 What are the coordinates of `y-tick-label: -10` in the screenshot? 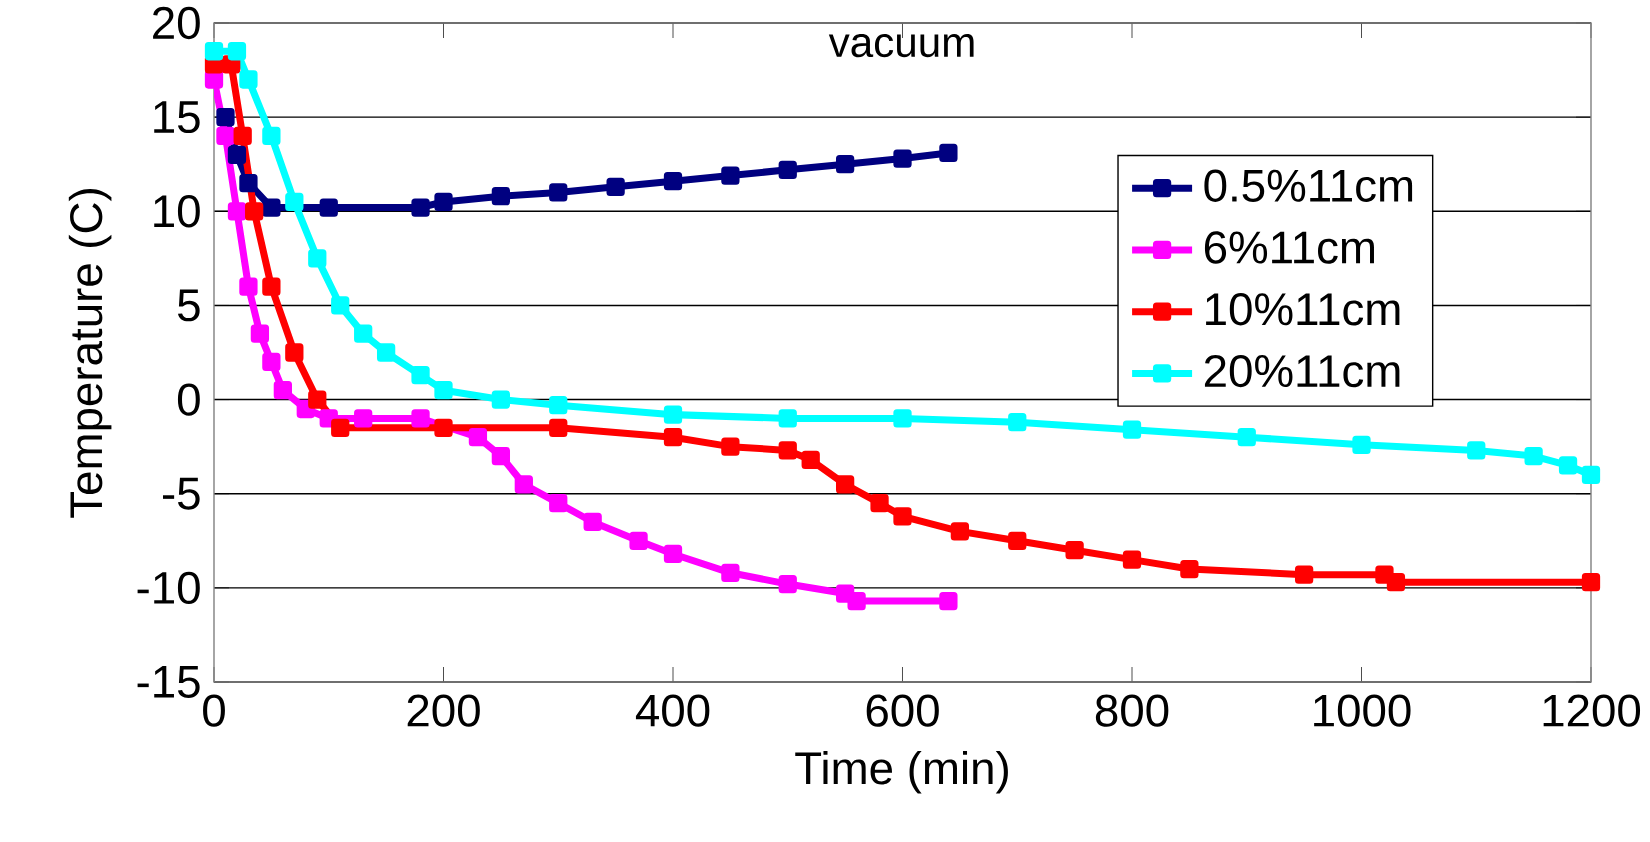 It's located at (168, 588).